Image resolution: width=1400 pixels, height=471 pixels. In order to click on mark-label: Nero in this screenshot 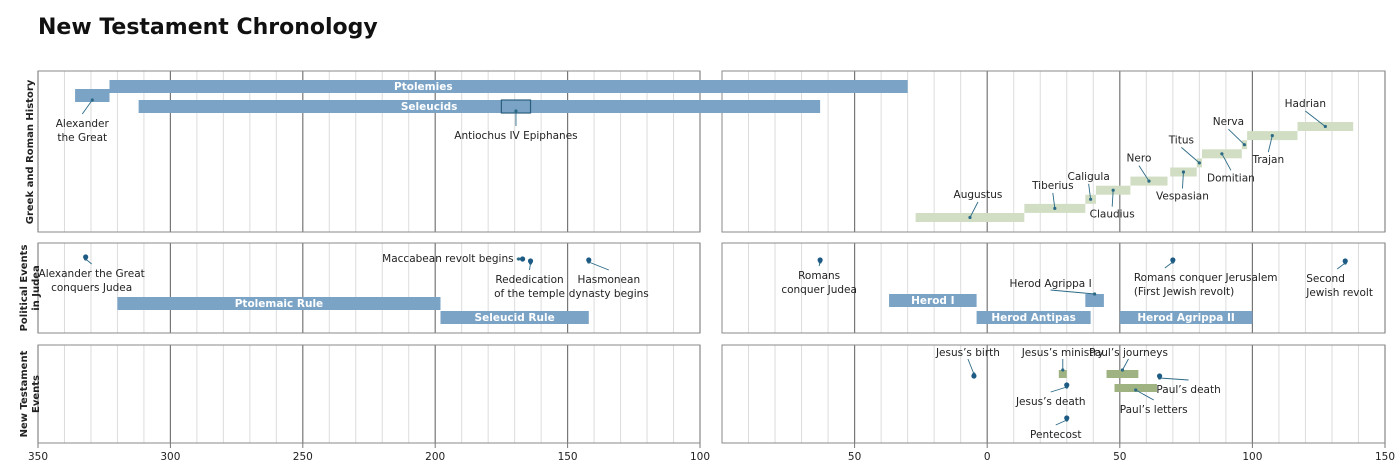, I will do `click(1139, 159)`.